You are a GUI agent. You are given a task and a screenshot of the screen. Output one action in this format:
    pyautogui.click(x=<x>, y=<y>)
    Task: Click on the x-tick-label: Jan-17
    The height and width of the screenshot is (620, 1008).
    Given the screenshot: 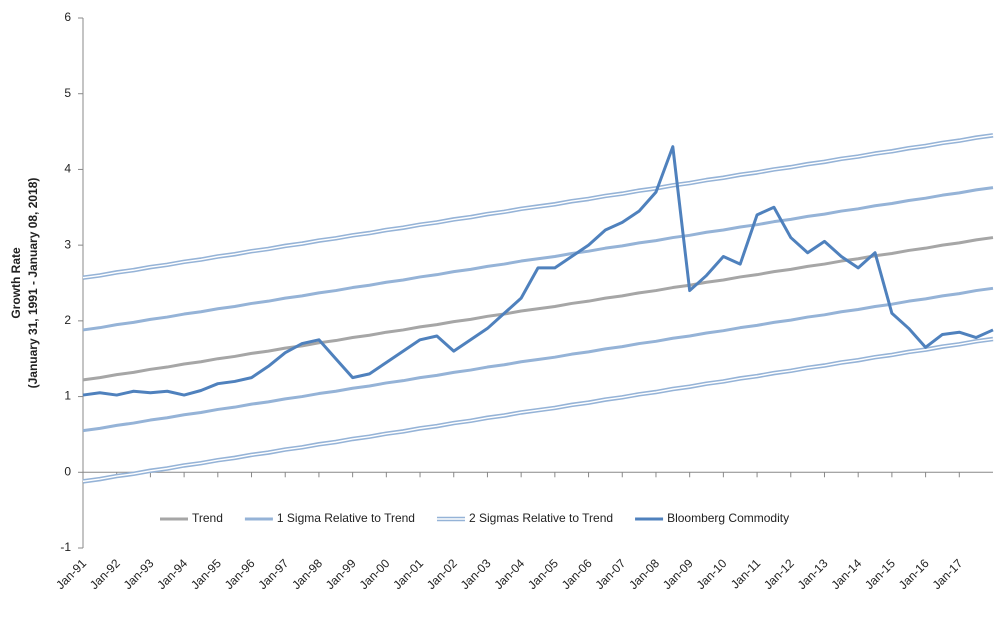 What is the action you would take?
    pyautogui.click(x=948, y=574)
    